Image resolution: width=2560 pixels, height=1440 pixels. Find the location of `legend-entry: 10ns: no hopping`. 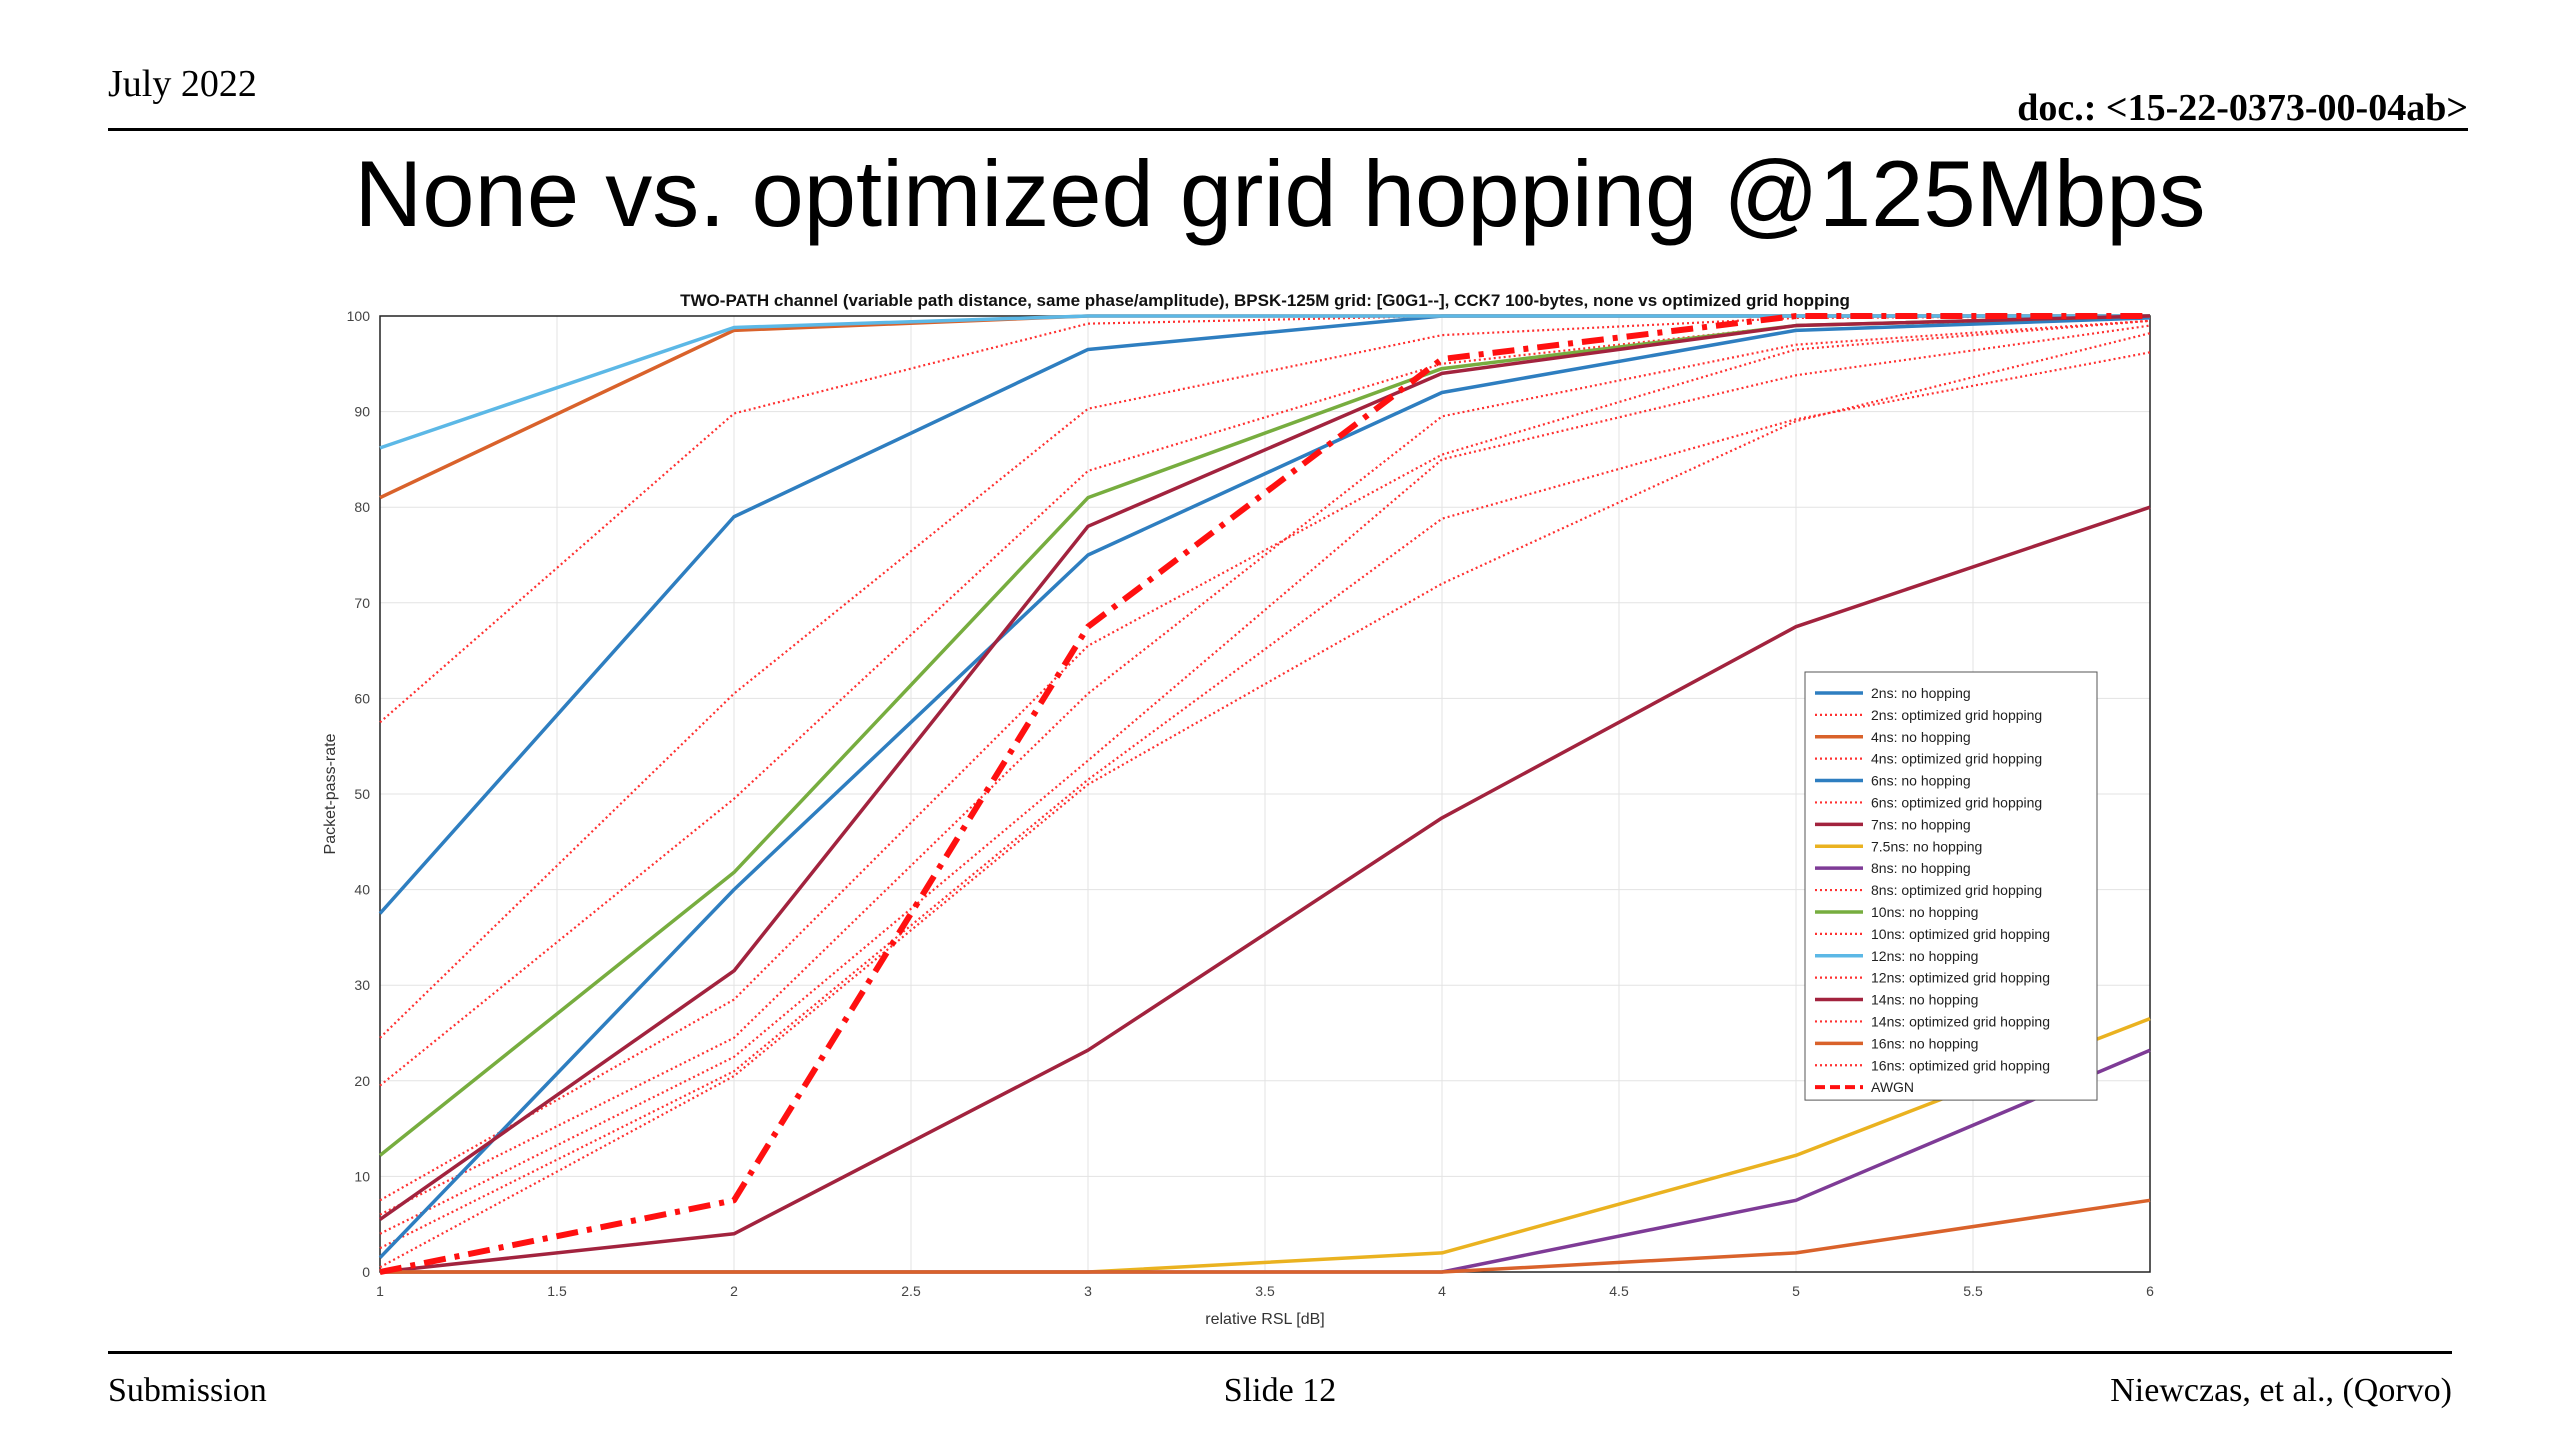

legend-entry: 10ns: no hopping is located at coordinates (1924, 912).